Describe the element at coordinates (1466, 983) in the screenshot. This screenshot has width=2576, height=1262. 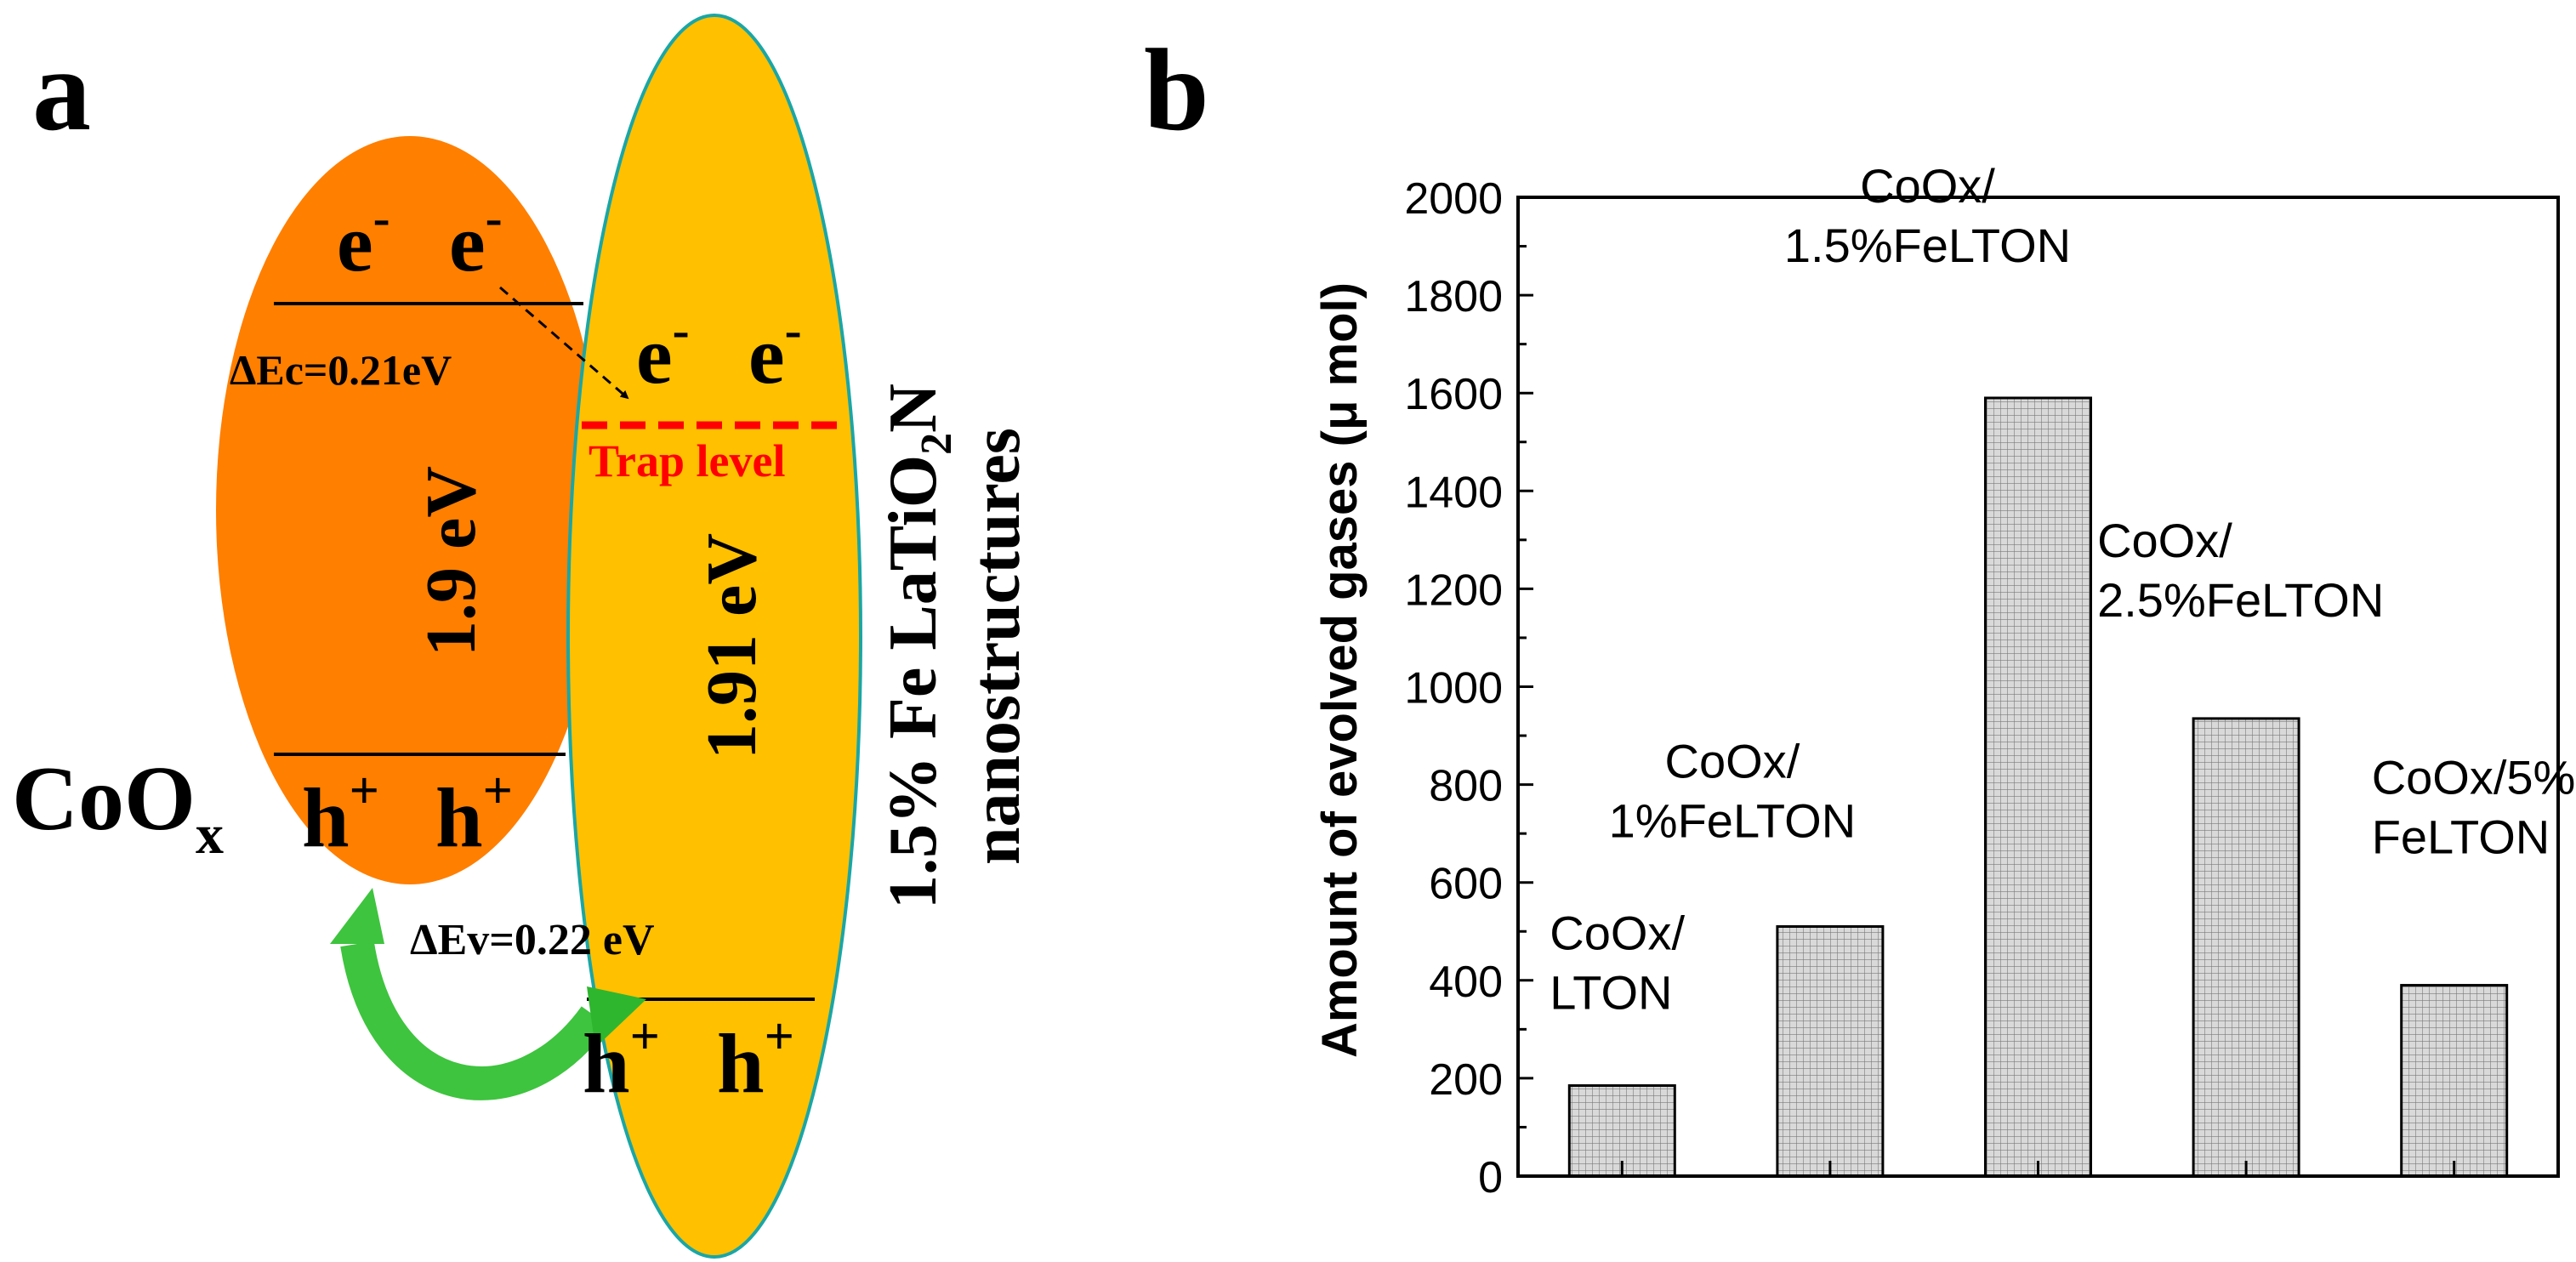
I see `y-tick-label-400: 400` at that location.